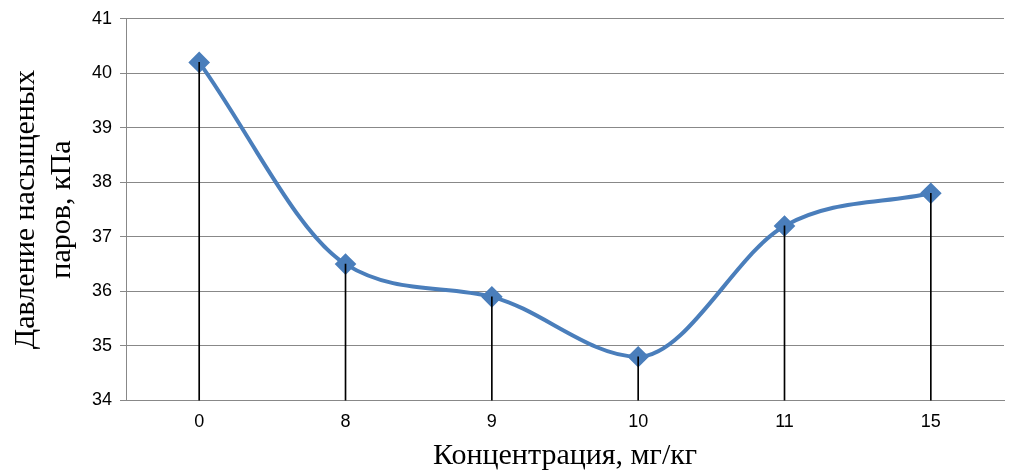 This screenshot has height=476, width=1034. I want to click on y-axis-title: Давление насыщеных паров, кПа, so click(41, 209).